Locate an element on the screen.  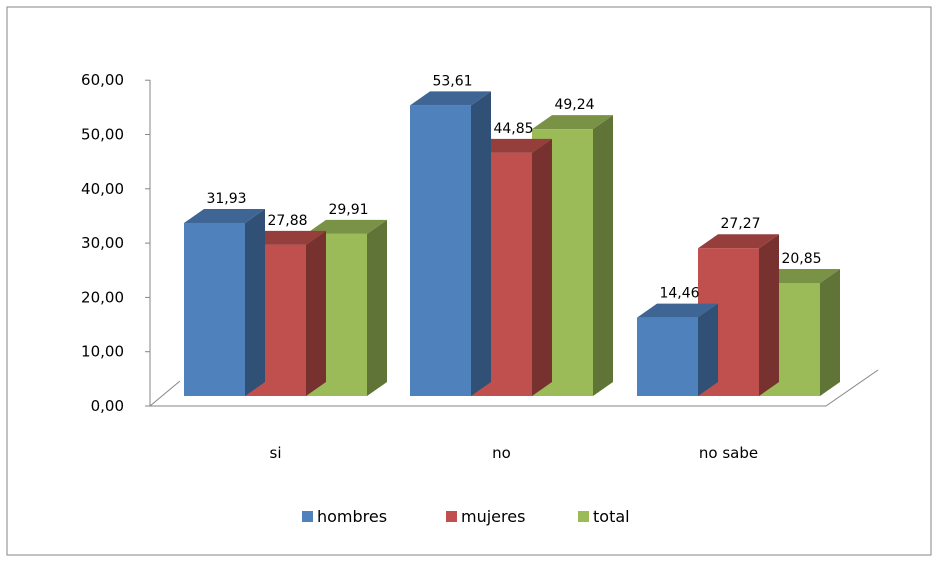
y-tick-label: 20,00 is located at coordinates (102, 297).